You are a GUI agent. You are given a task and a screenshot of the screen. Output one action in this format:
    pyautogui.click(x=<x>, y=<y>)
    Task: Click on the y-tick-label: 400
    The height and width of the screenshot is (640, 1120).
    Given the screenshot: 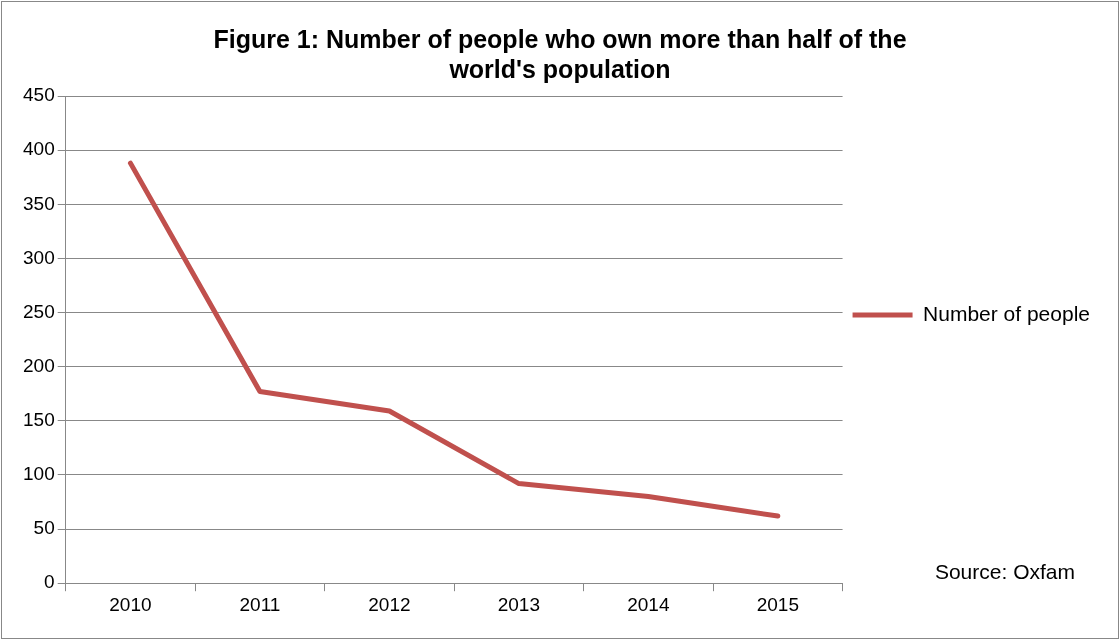 What is the action you would take?
    pyautogui.click(x=39, y=149)
    